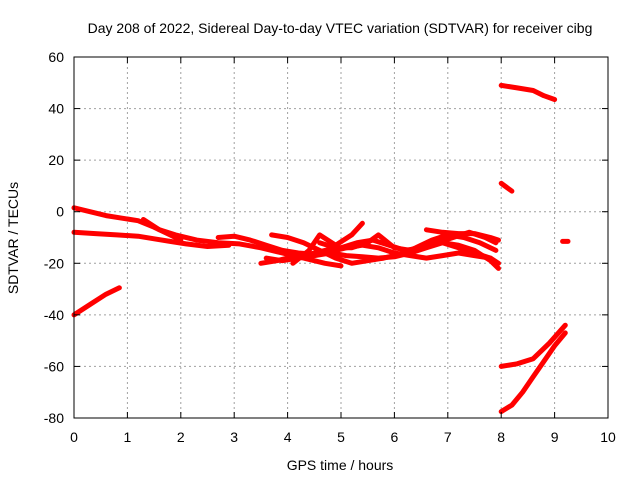  Describe the element at coordinates (54, 418) in the screenshot. I see `y-tick-label: -80` at that location.